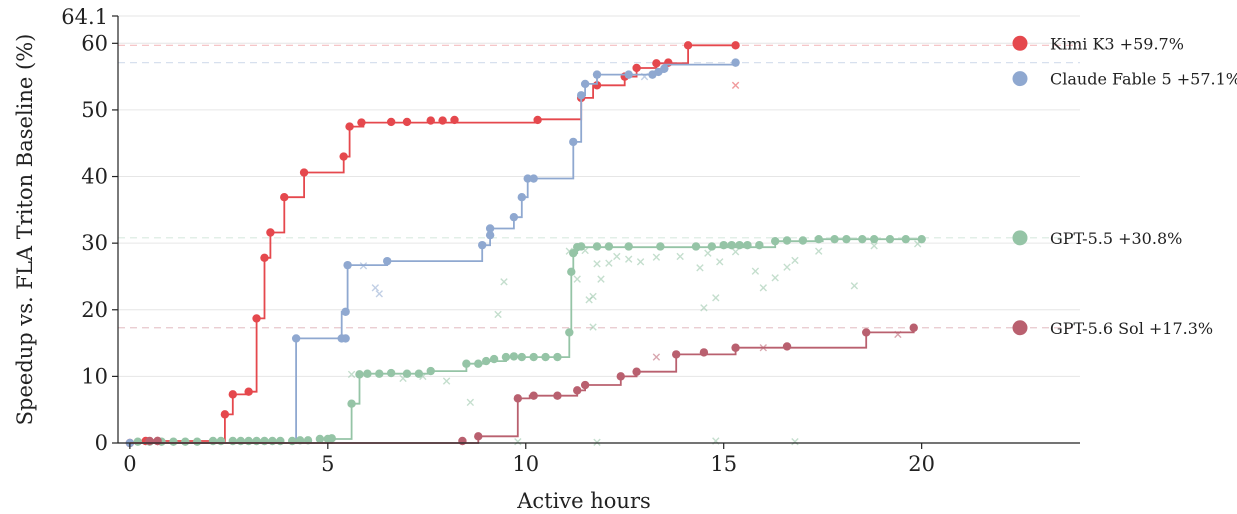 This screenshot has width=1237, height=514. I want to click on y-tick-label: 10, so click(94, 376).